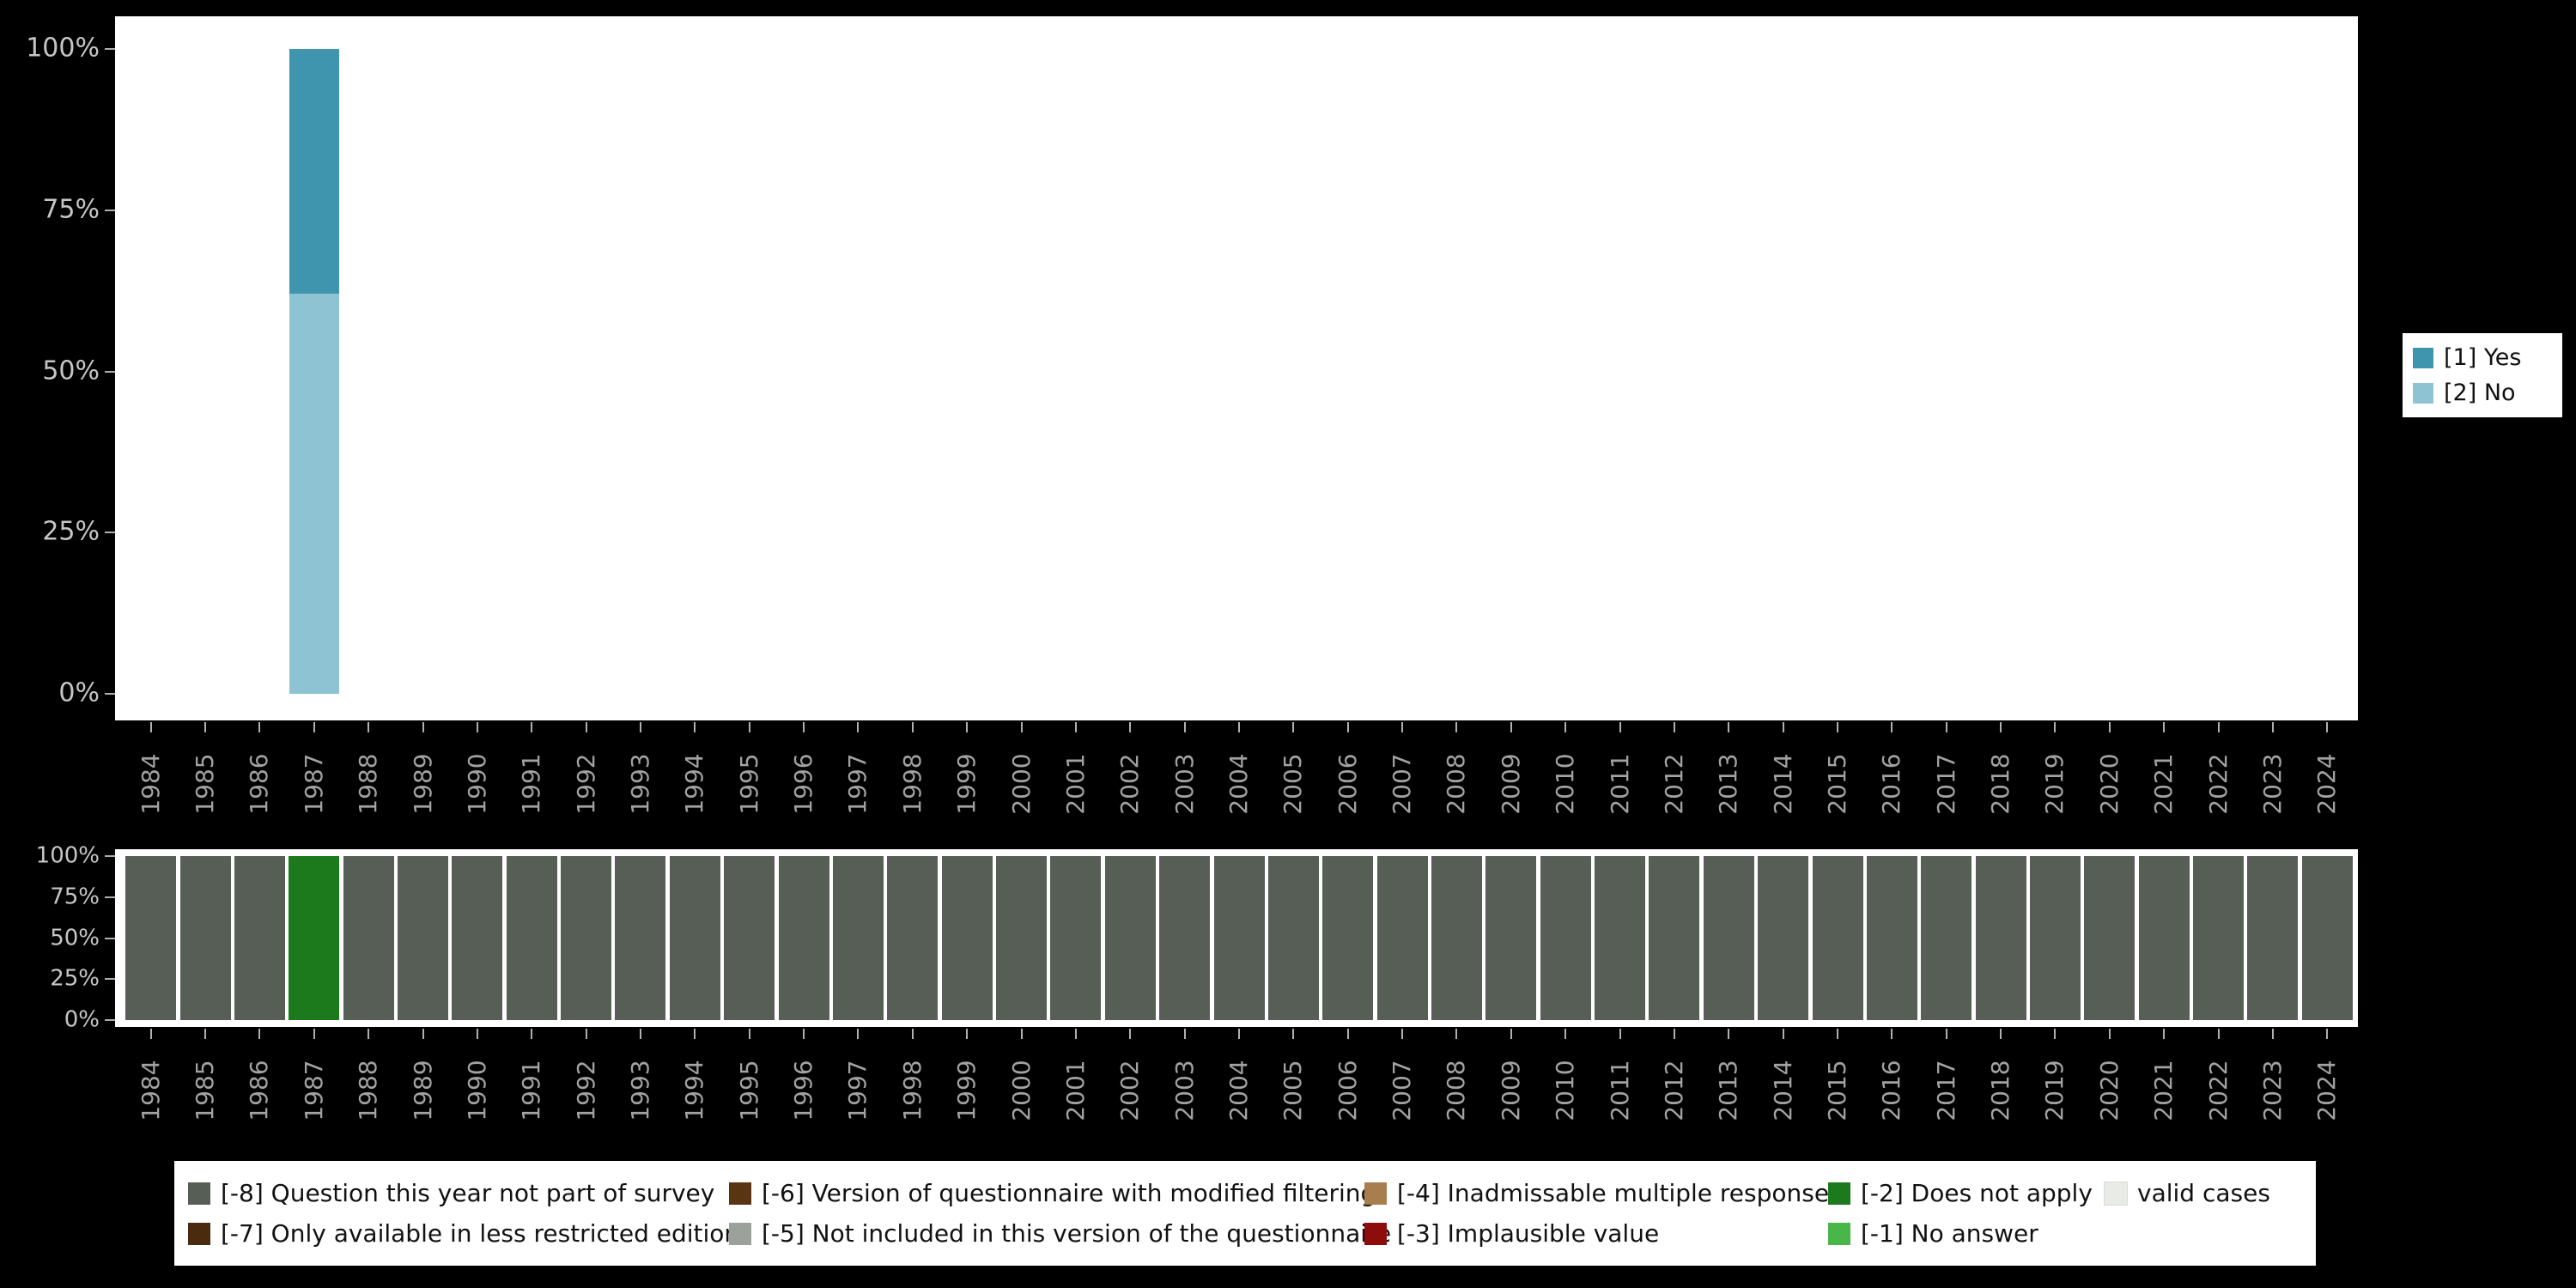  What do you see at coordinates (2203, 1193) in the screenshot?
I see `legend-label: valid cases` at bounding box center [2203, 1193].